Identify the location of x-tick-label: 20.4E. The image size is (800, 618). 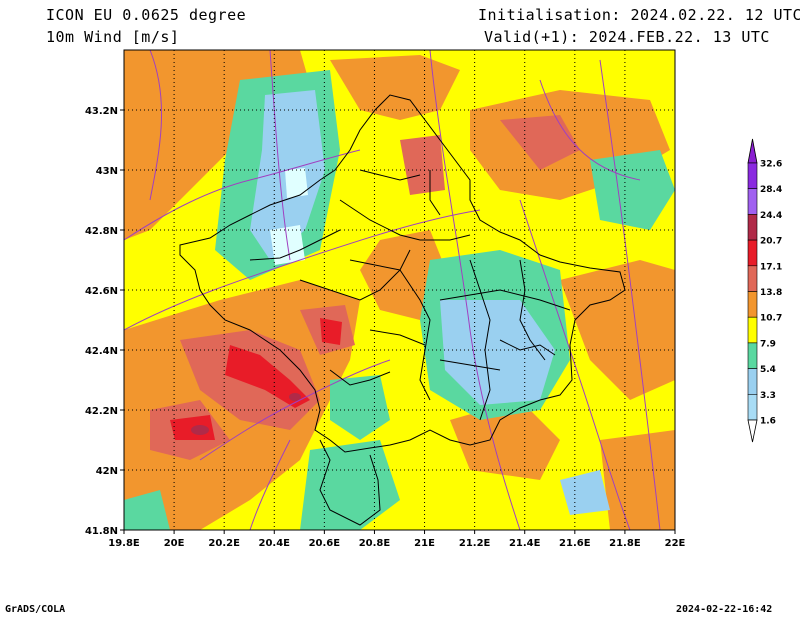
(275, 543).